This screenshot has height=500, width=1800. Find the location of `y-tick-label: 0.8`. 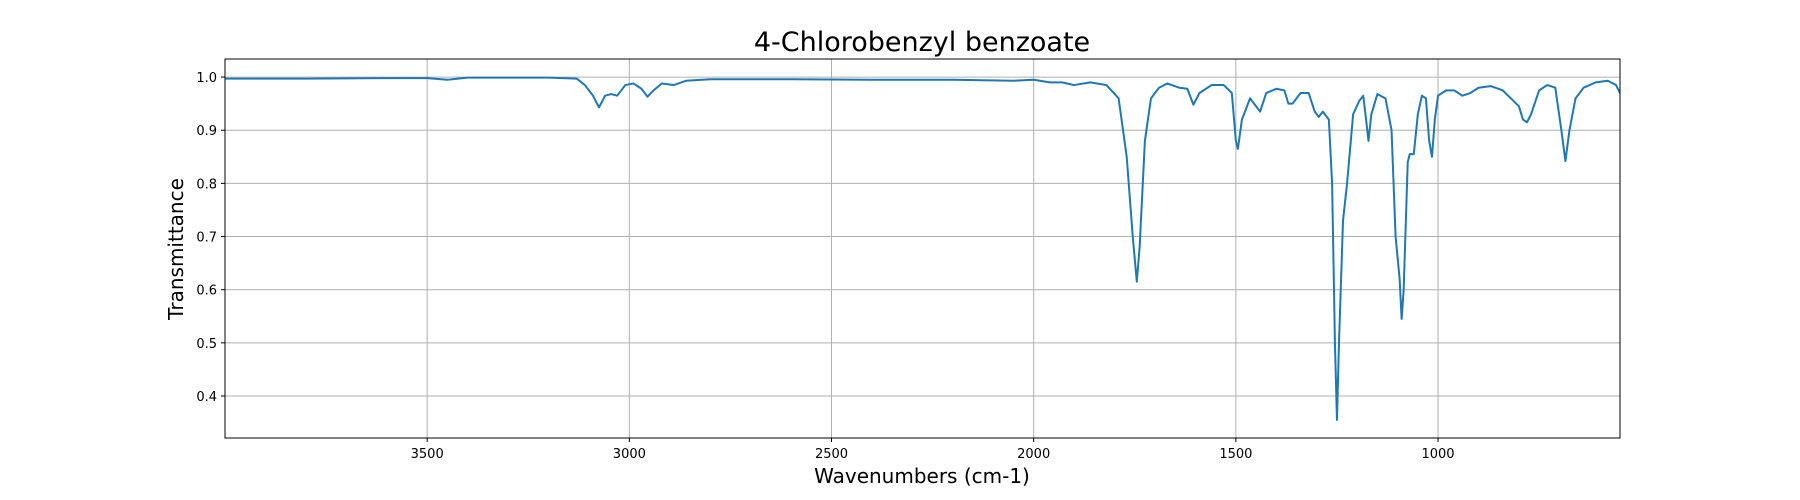

y-tick-label: 0.8 is located at coordinates (206, 184).